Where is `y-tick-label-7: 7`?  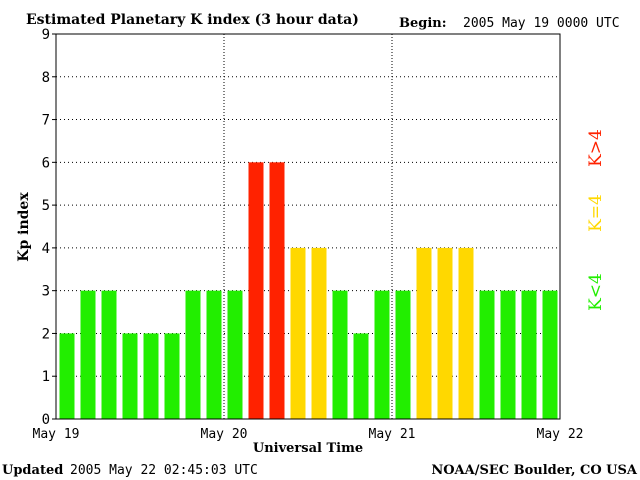 y-tick-label-7: 7 is located at coordinates (46, 121).